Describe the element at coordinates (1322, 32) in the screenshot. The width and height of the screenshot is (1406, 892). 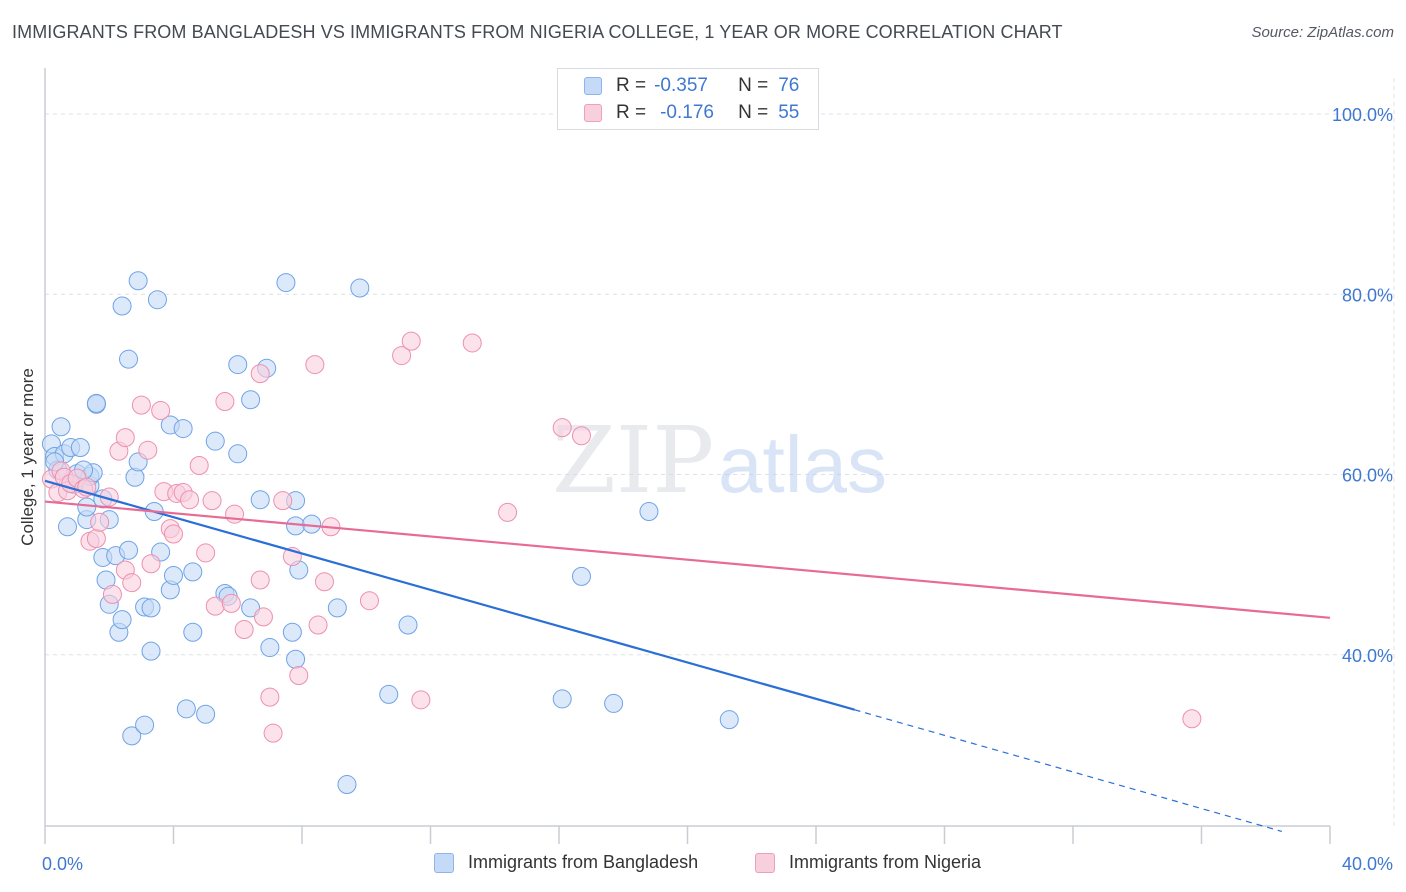
I see `source-label: Source: ZipAtlas.com` at that location.